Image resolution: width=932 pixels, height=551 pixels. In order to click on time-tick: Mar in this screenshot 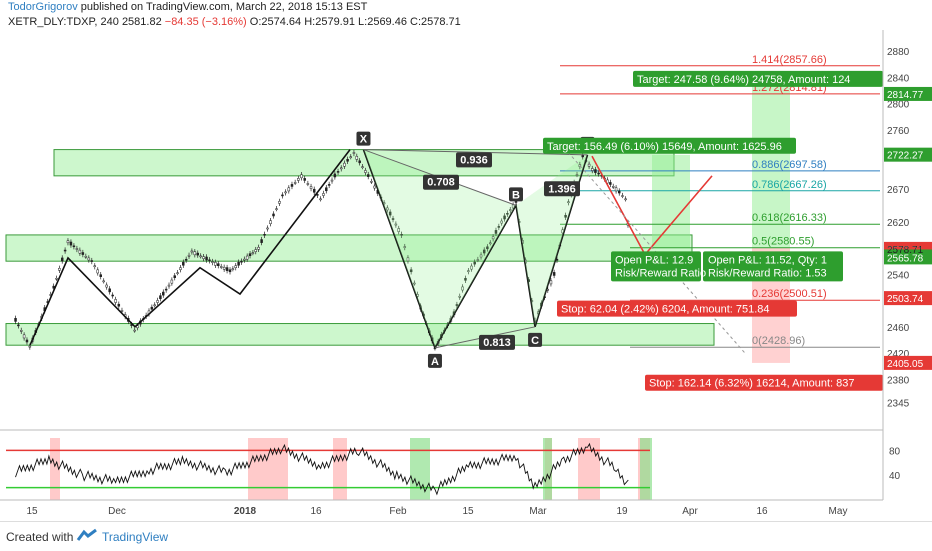, I will do `click(538, 511)`.